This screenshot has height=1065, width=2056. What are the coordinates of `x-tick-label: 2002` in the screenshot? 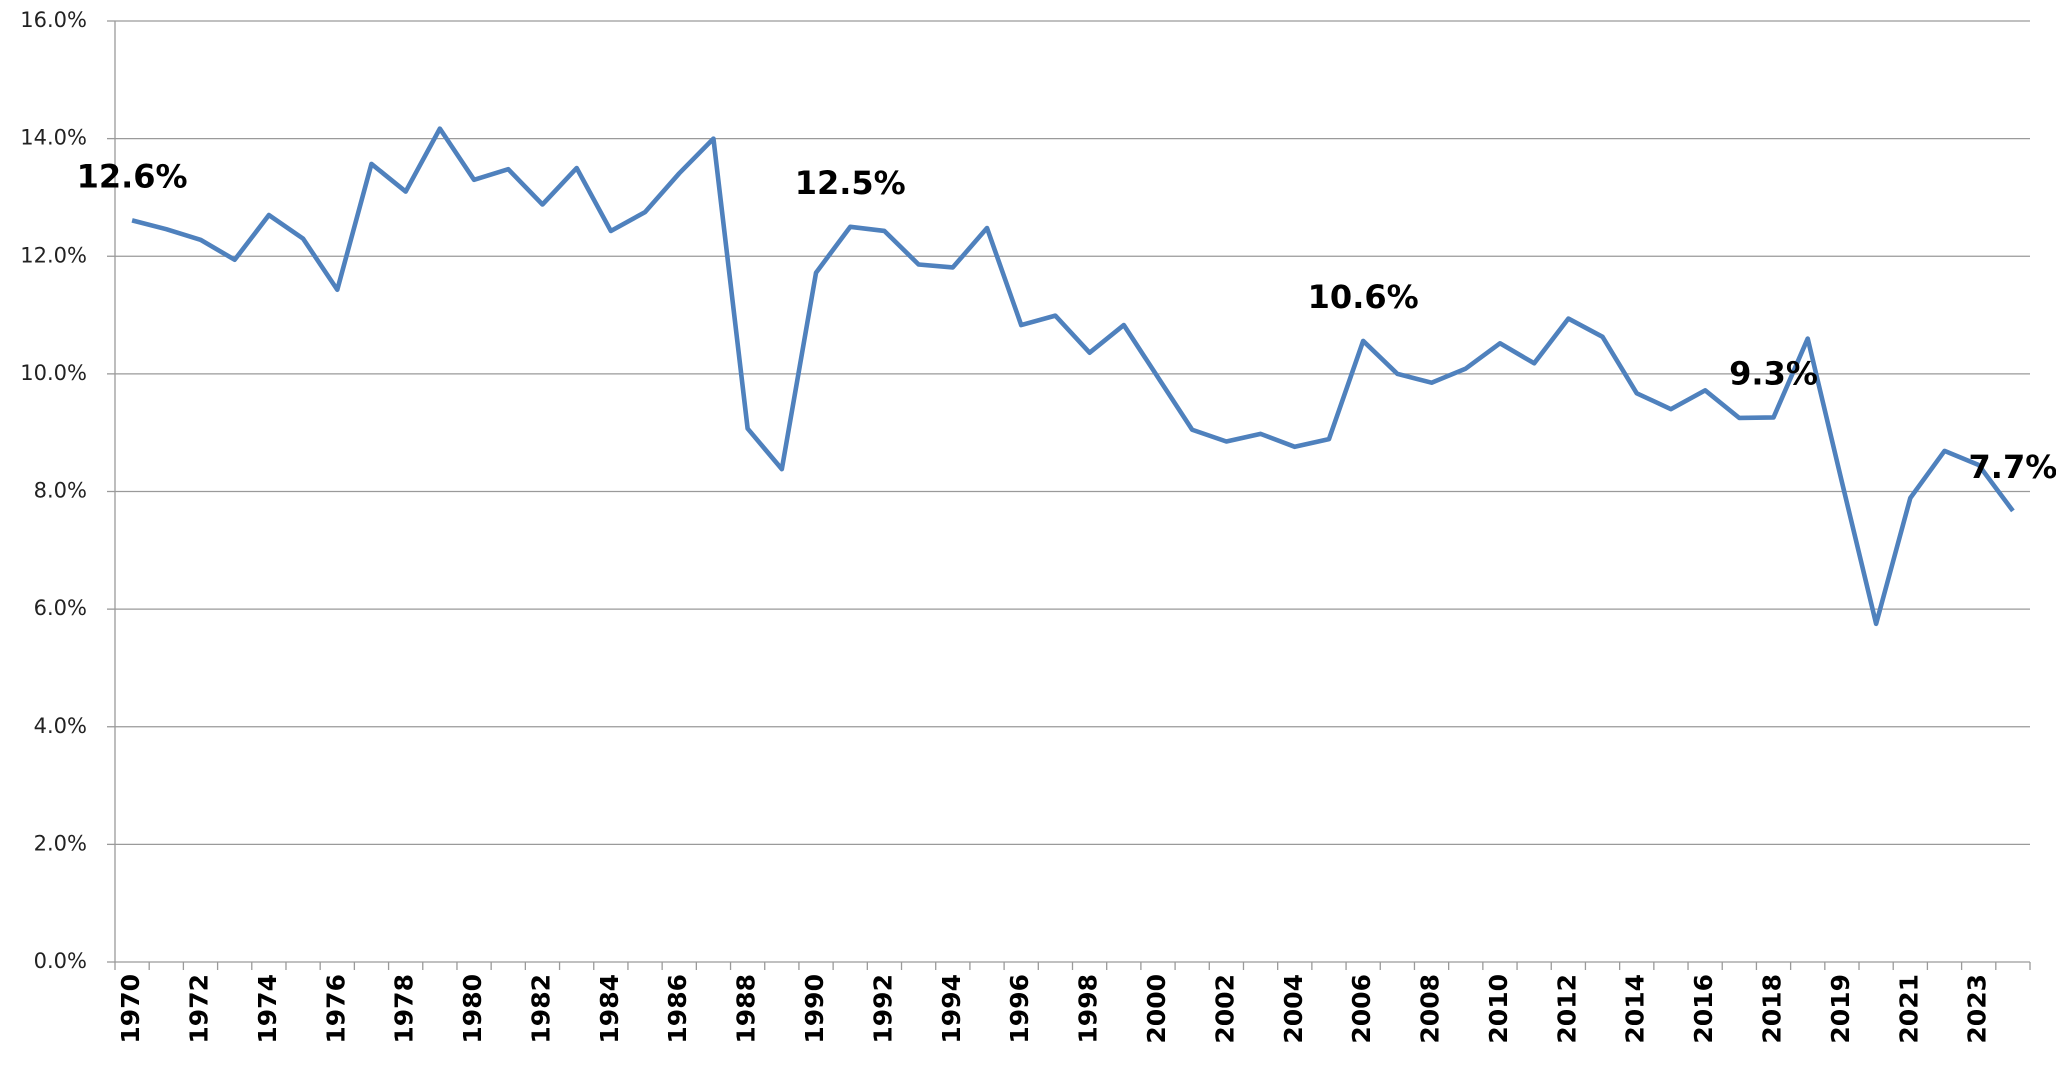 It's located at (1224, 1009).